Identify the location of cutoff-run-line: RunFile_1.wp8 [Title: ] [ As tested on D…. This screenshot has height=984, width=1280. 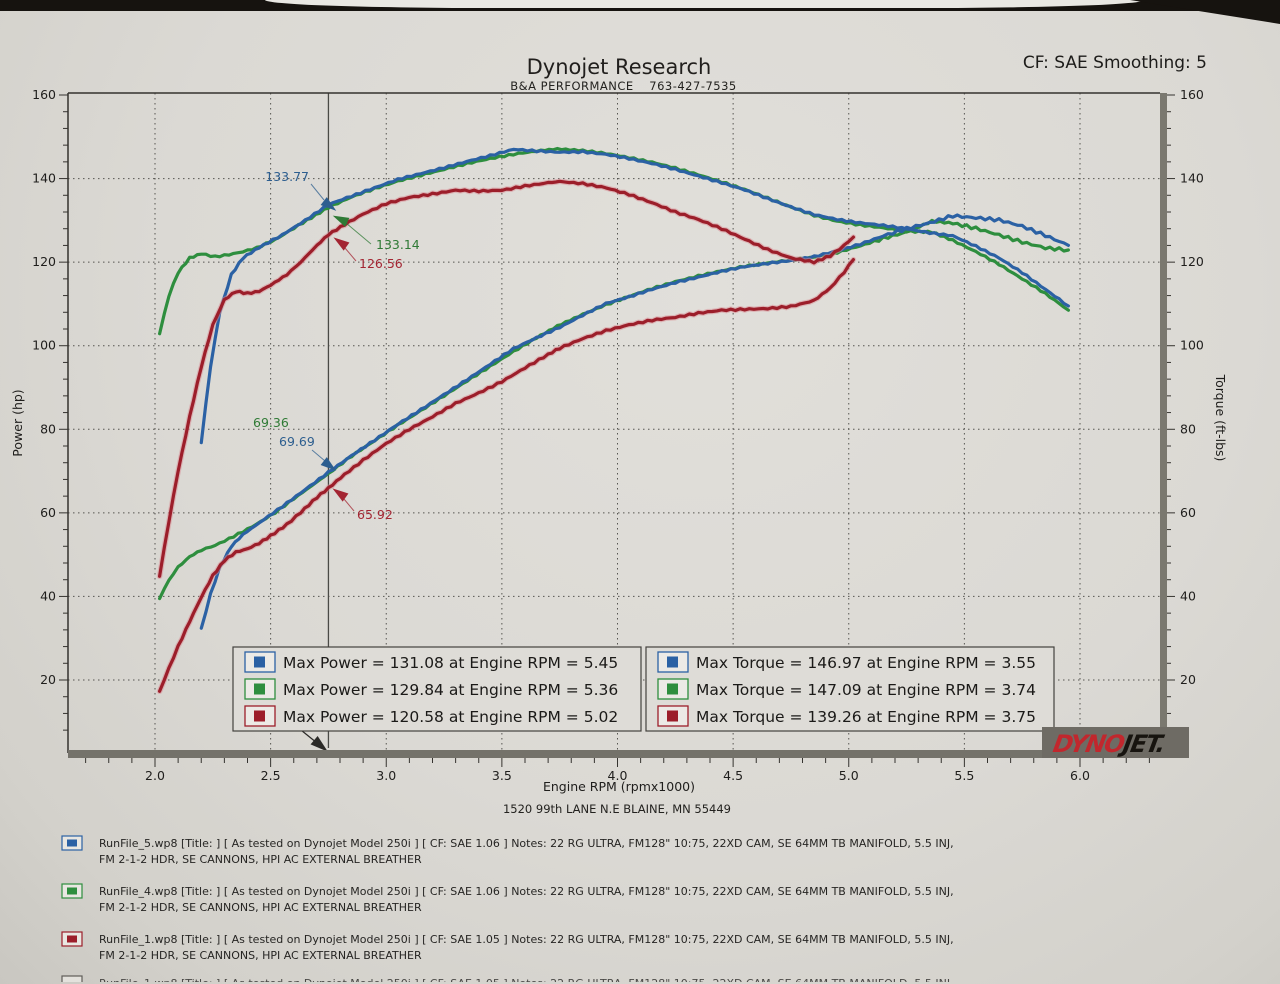
(507, 979).